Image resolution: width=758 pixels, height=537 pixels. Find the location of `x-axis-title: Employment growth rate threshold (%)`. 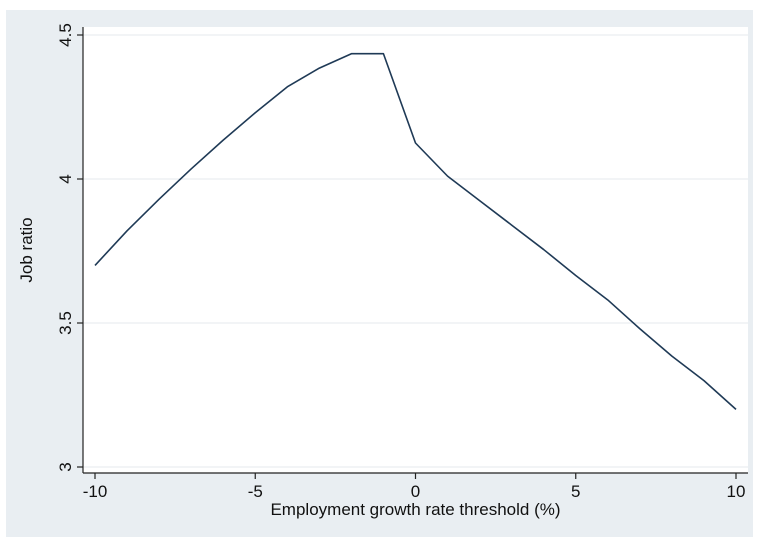

x-axis-title: Employment growth rate threshold (%) is located at coordinates (415, 509).